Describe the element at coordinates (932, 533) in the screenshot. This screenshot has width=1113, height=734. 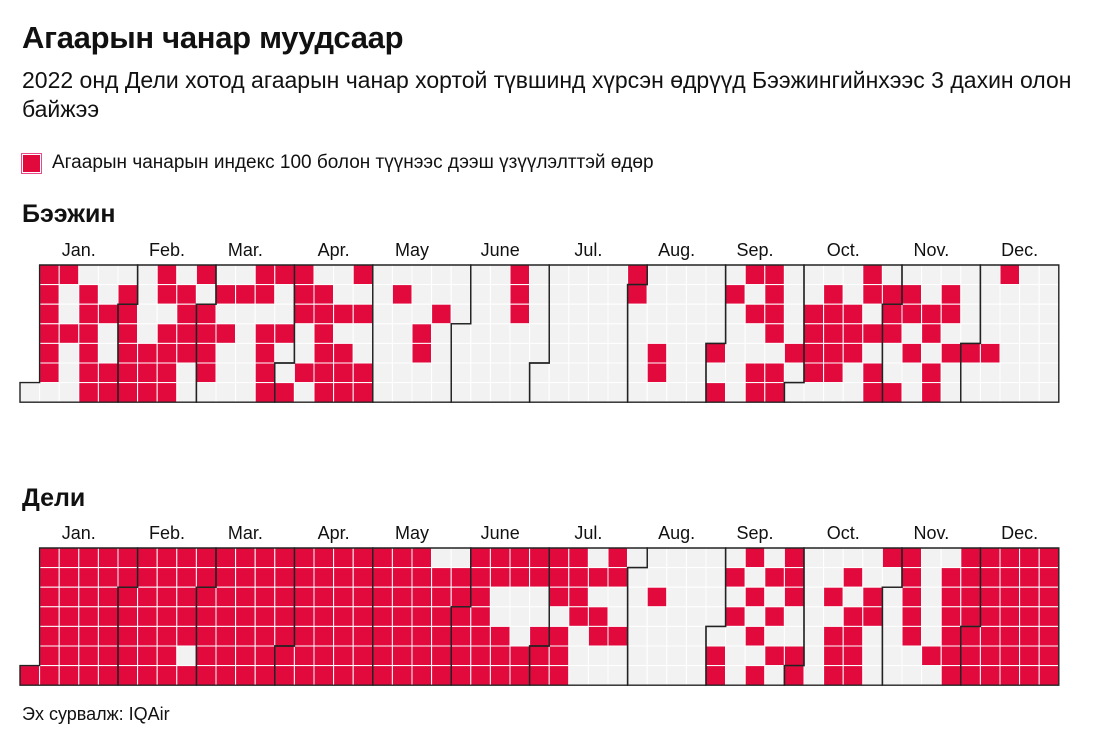
I see `month-label: Nov.` at that location.